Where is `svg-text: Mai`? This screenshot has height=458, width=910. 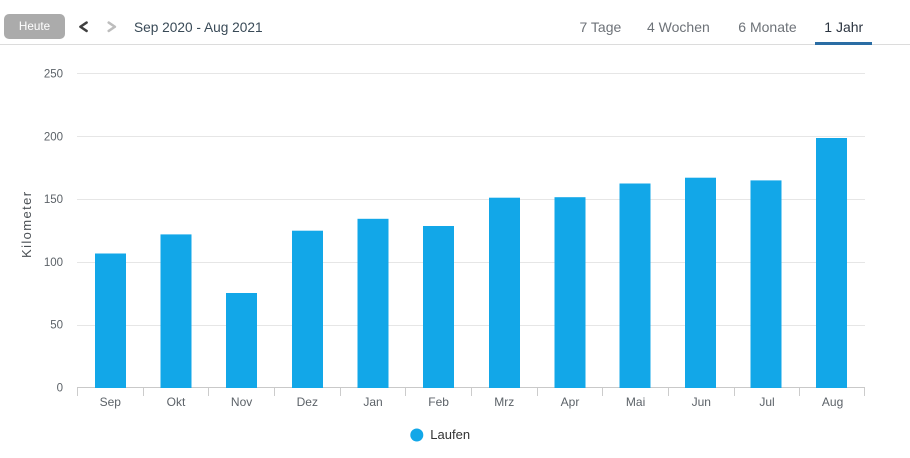 svg-text: Mai is located at coordinates (635, 402).